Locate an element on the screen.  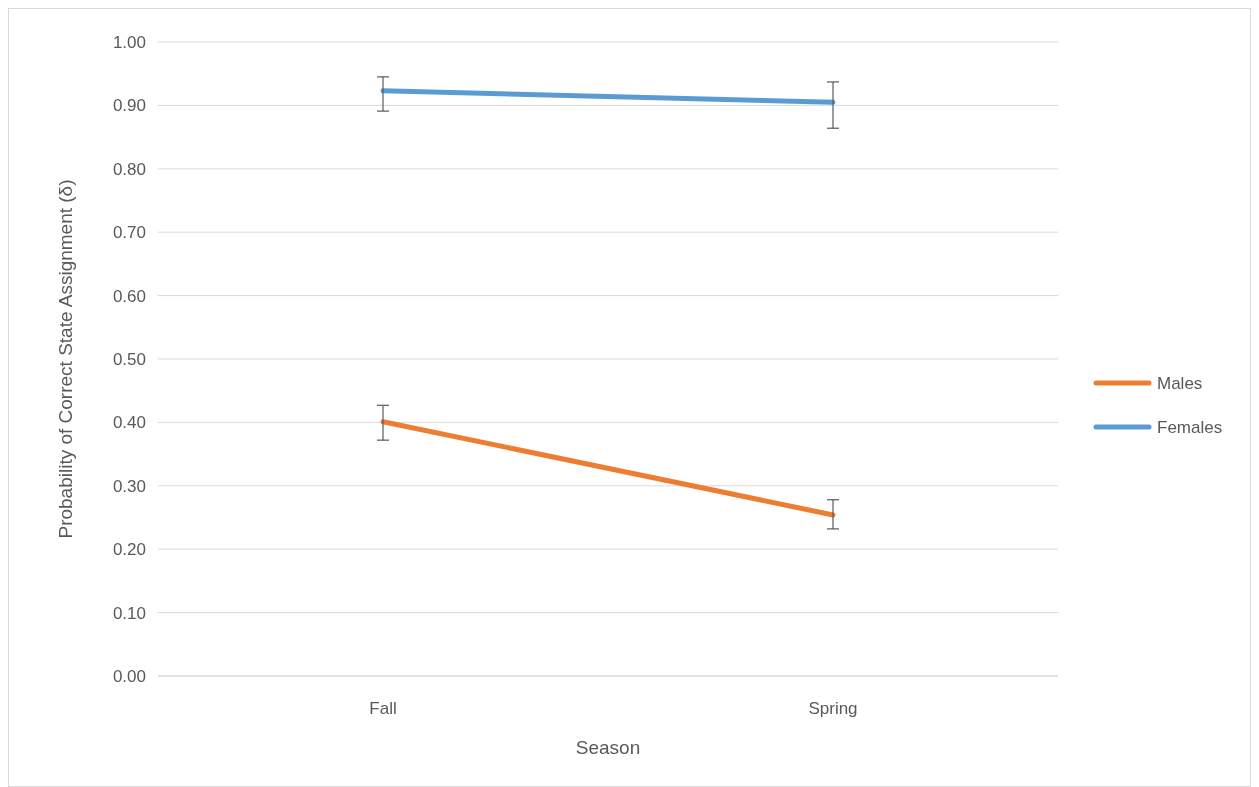
x-axis-title: Season is located at coordinates (608, 747).